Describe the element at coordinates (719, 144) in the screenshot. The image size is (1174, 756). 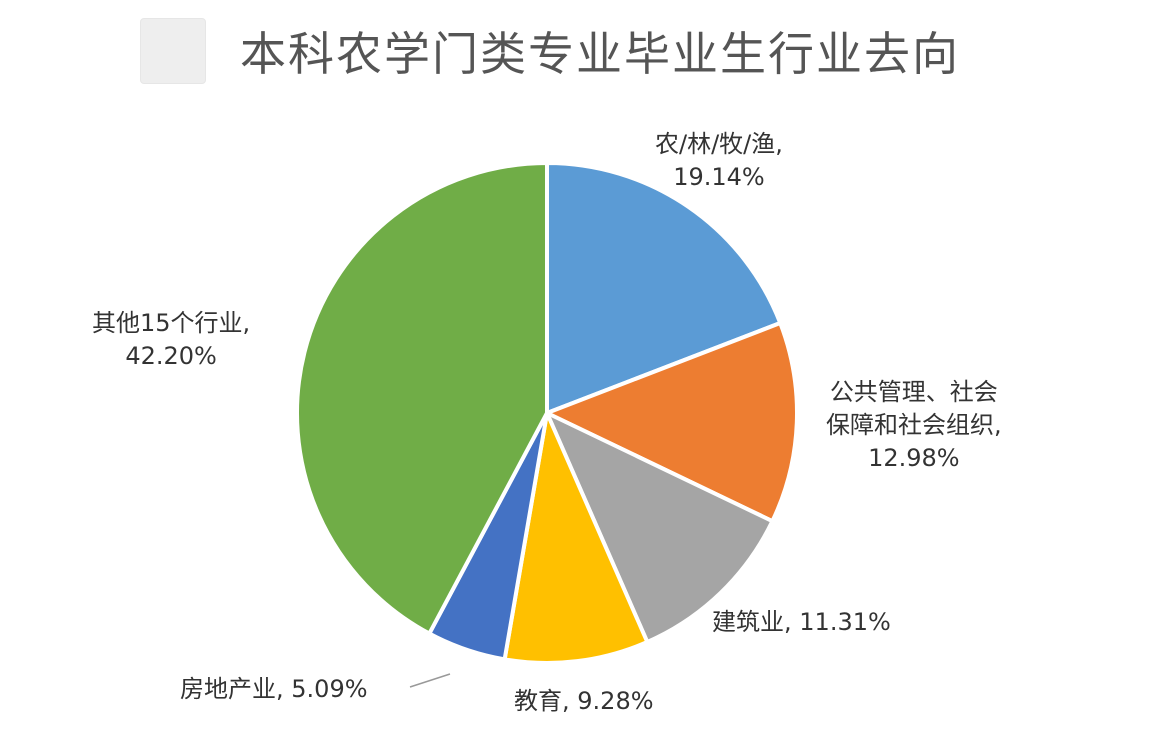
I see `slice-name: 农/林/牧/渔,` at that location.